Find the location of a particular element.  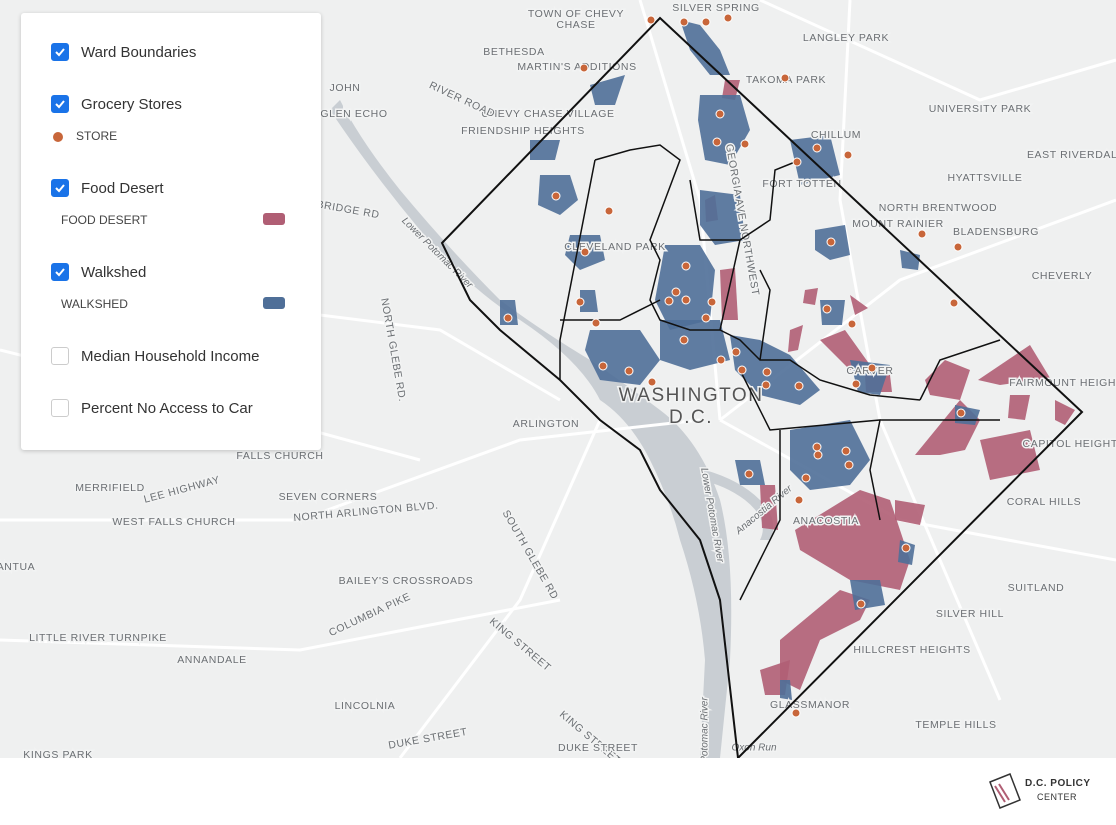

place-label: ANTUA is located at coordinates (17, 567).